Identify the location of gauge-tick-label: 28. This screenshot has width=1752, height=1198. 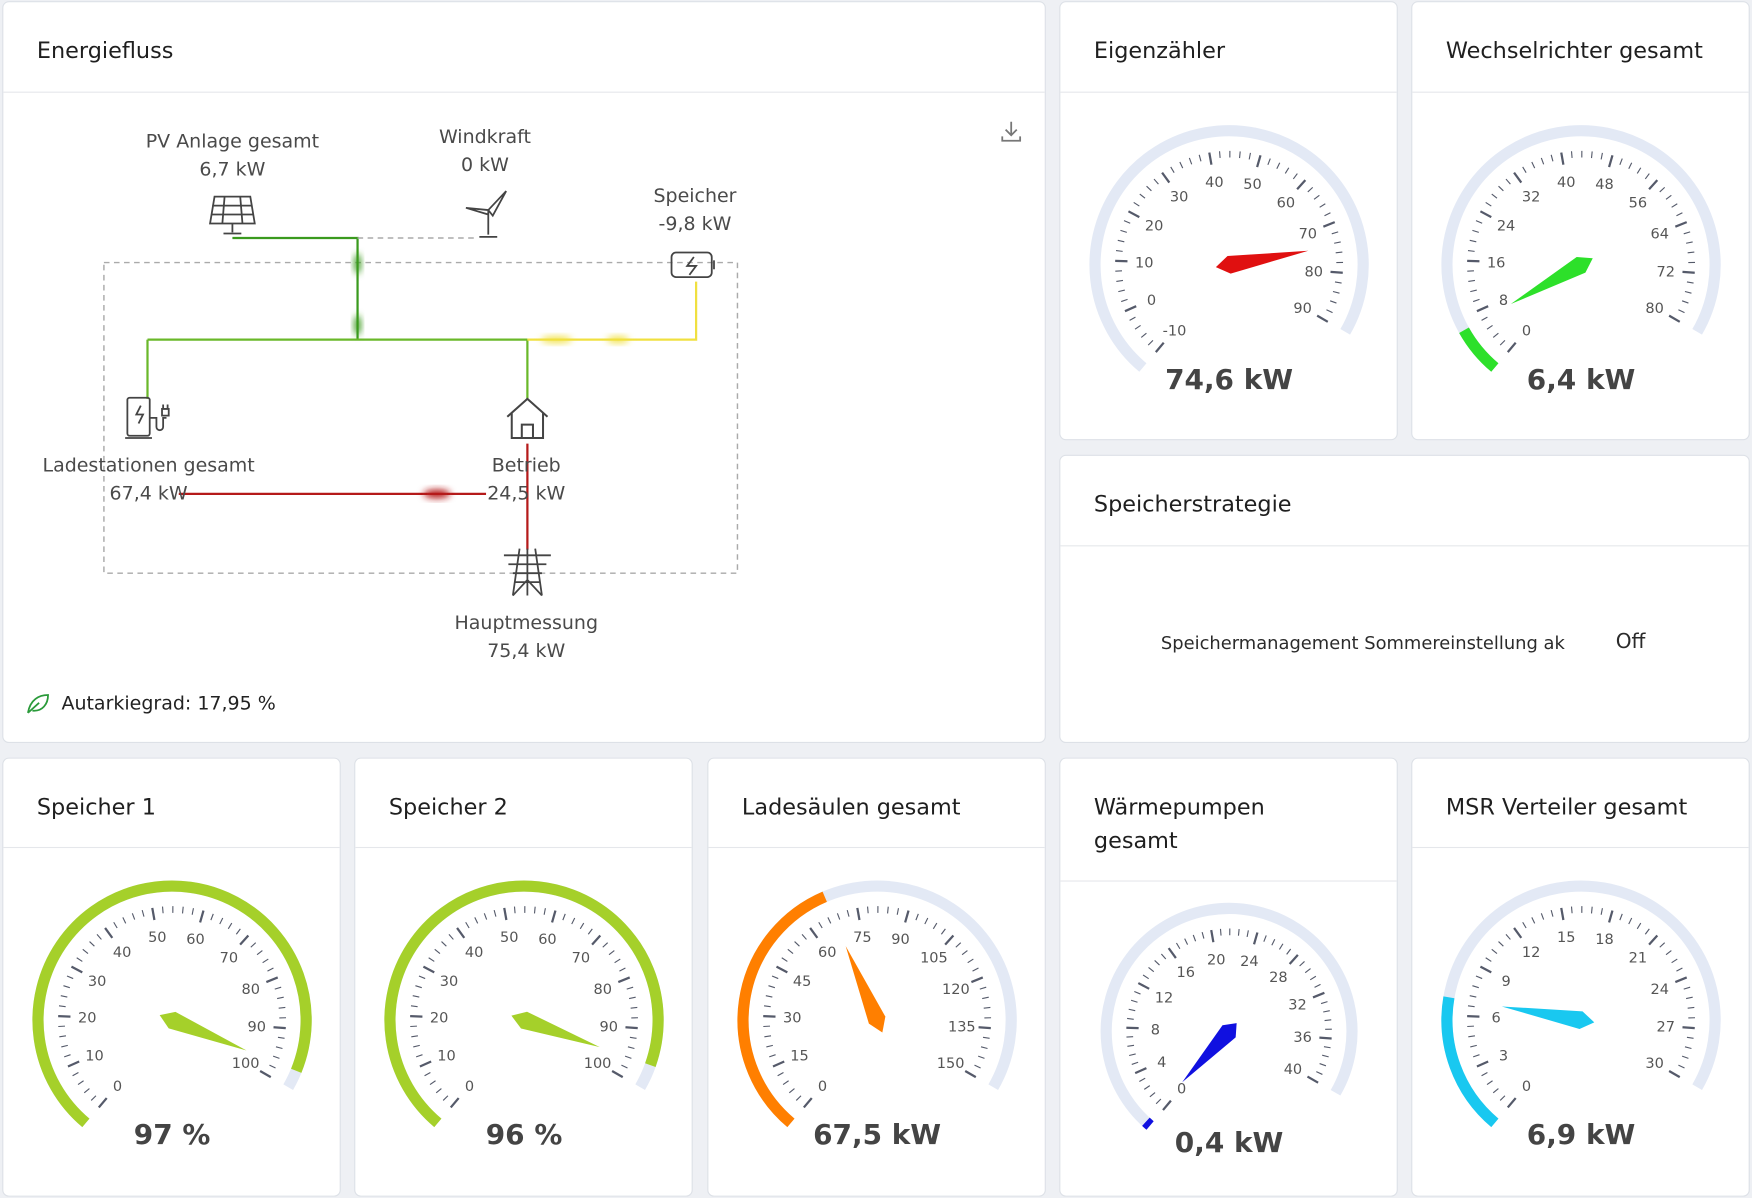
(1278, 978).